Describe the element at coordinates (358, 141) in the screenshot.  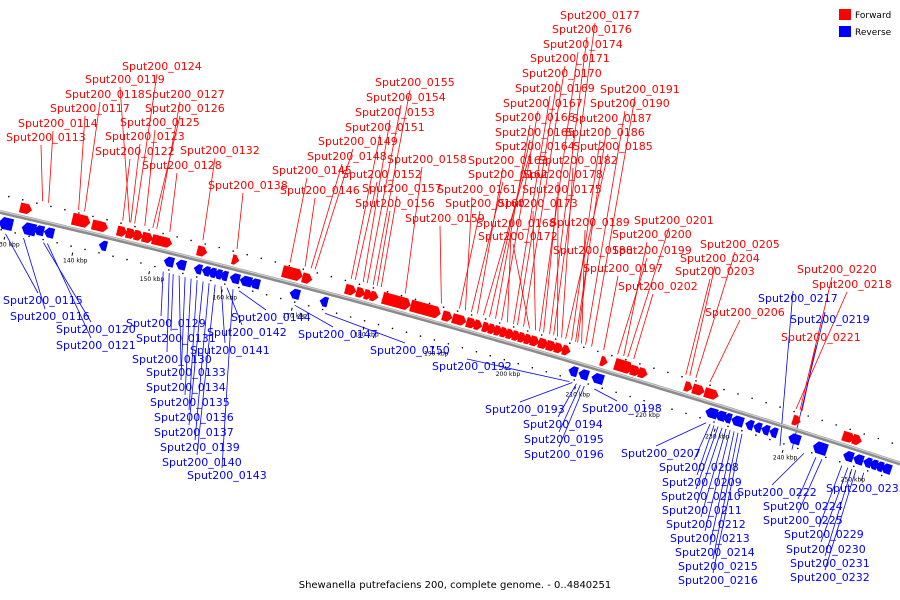
I see `forward-gene-label: Sput200_0149` at that location.